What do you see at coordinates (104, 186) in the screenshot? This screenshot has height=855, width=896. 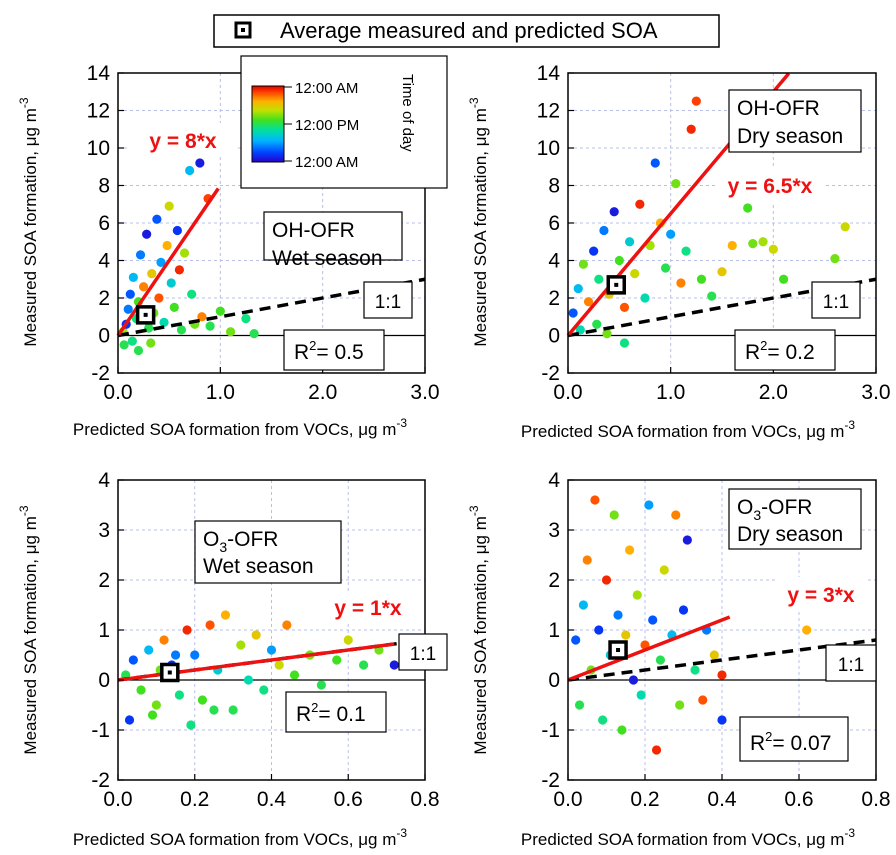 I see `y-tick-label-5: 8` at bounding box center [104, 186].